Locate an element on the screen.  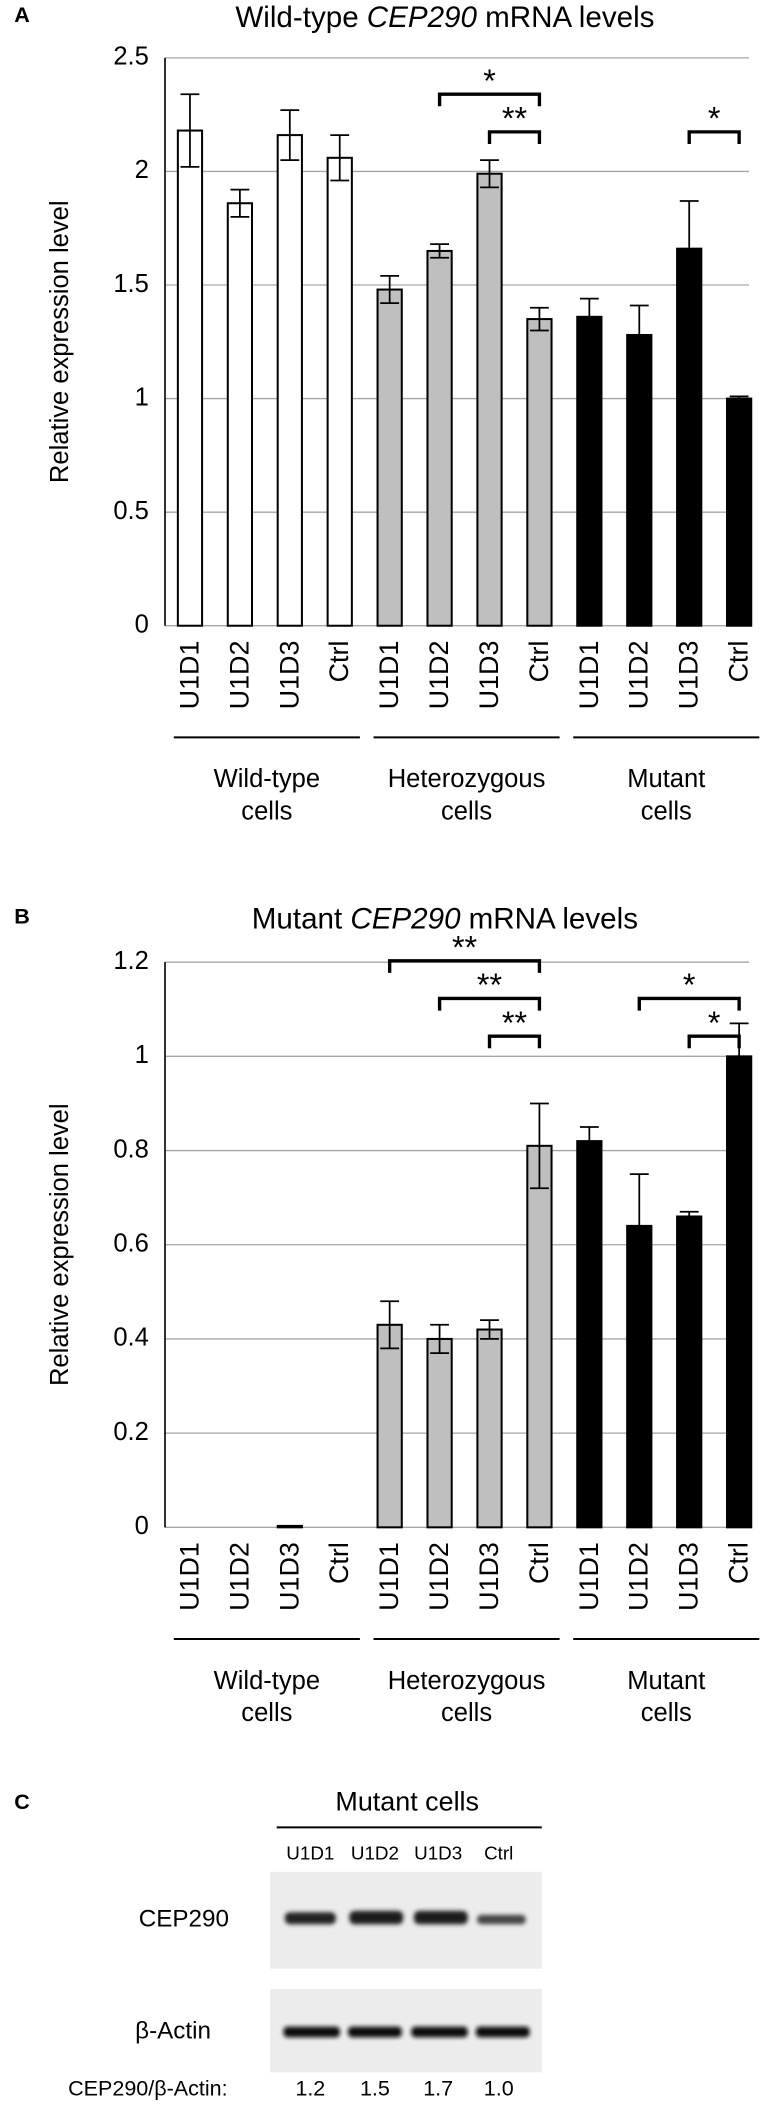
group-label: Wild-type is located at coordinates (267, 1681).